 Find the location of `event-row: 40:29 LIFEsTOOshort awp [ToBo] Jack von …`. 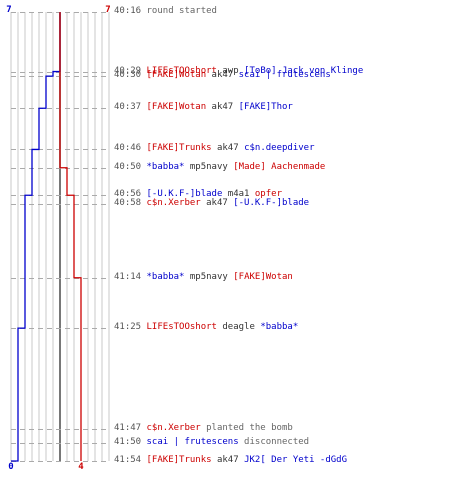

event-row: 40:29 LIFEsTOOshort awp [ToBo] Jack von … is located at coordinates (238, 71).